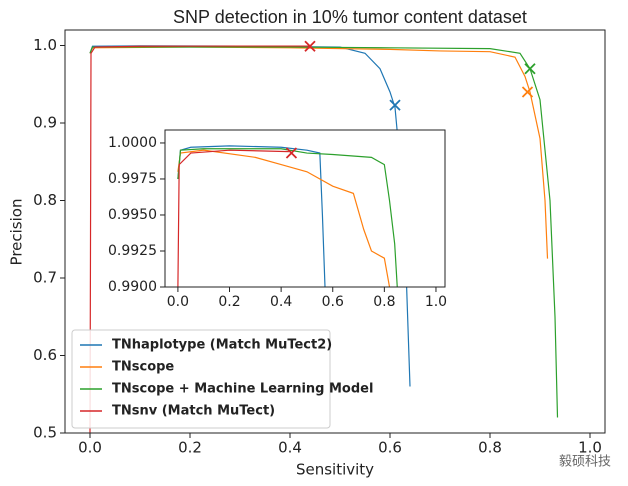 The width and height of the screenshot is (628, 486). Describe the element at coordinates (45, 123) in the screenshot. I see `y-tick-label: 0.9` at that location.